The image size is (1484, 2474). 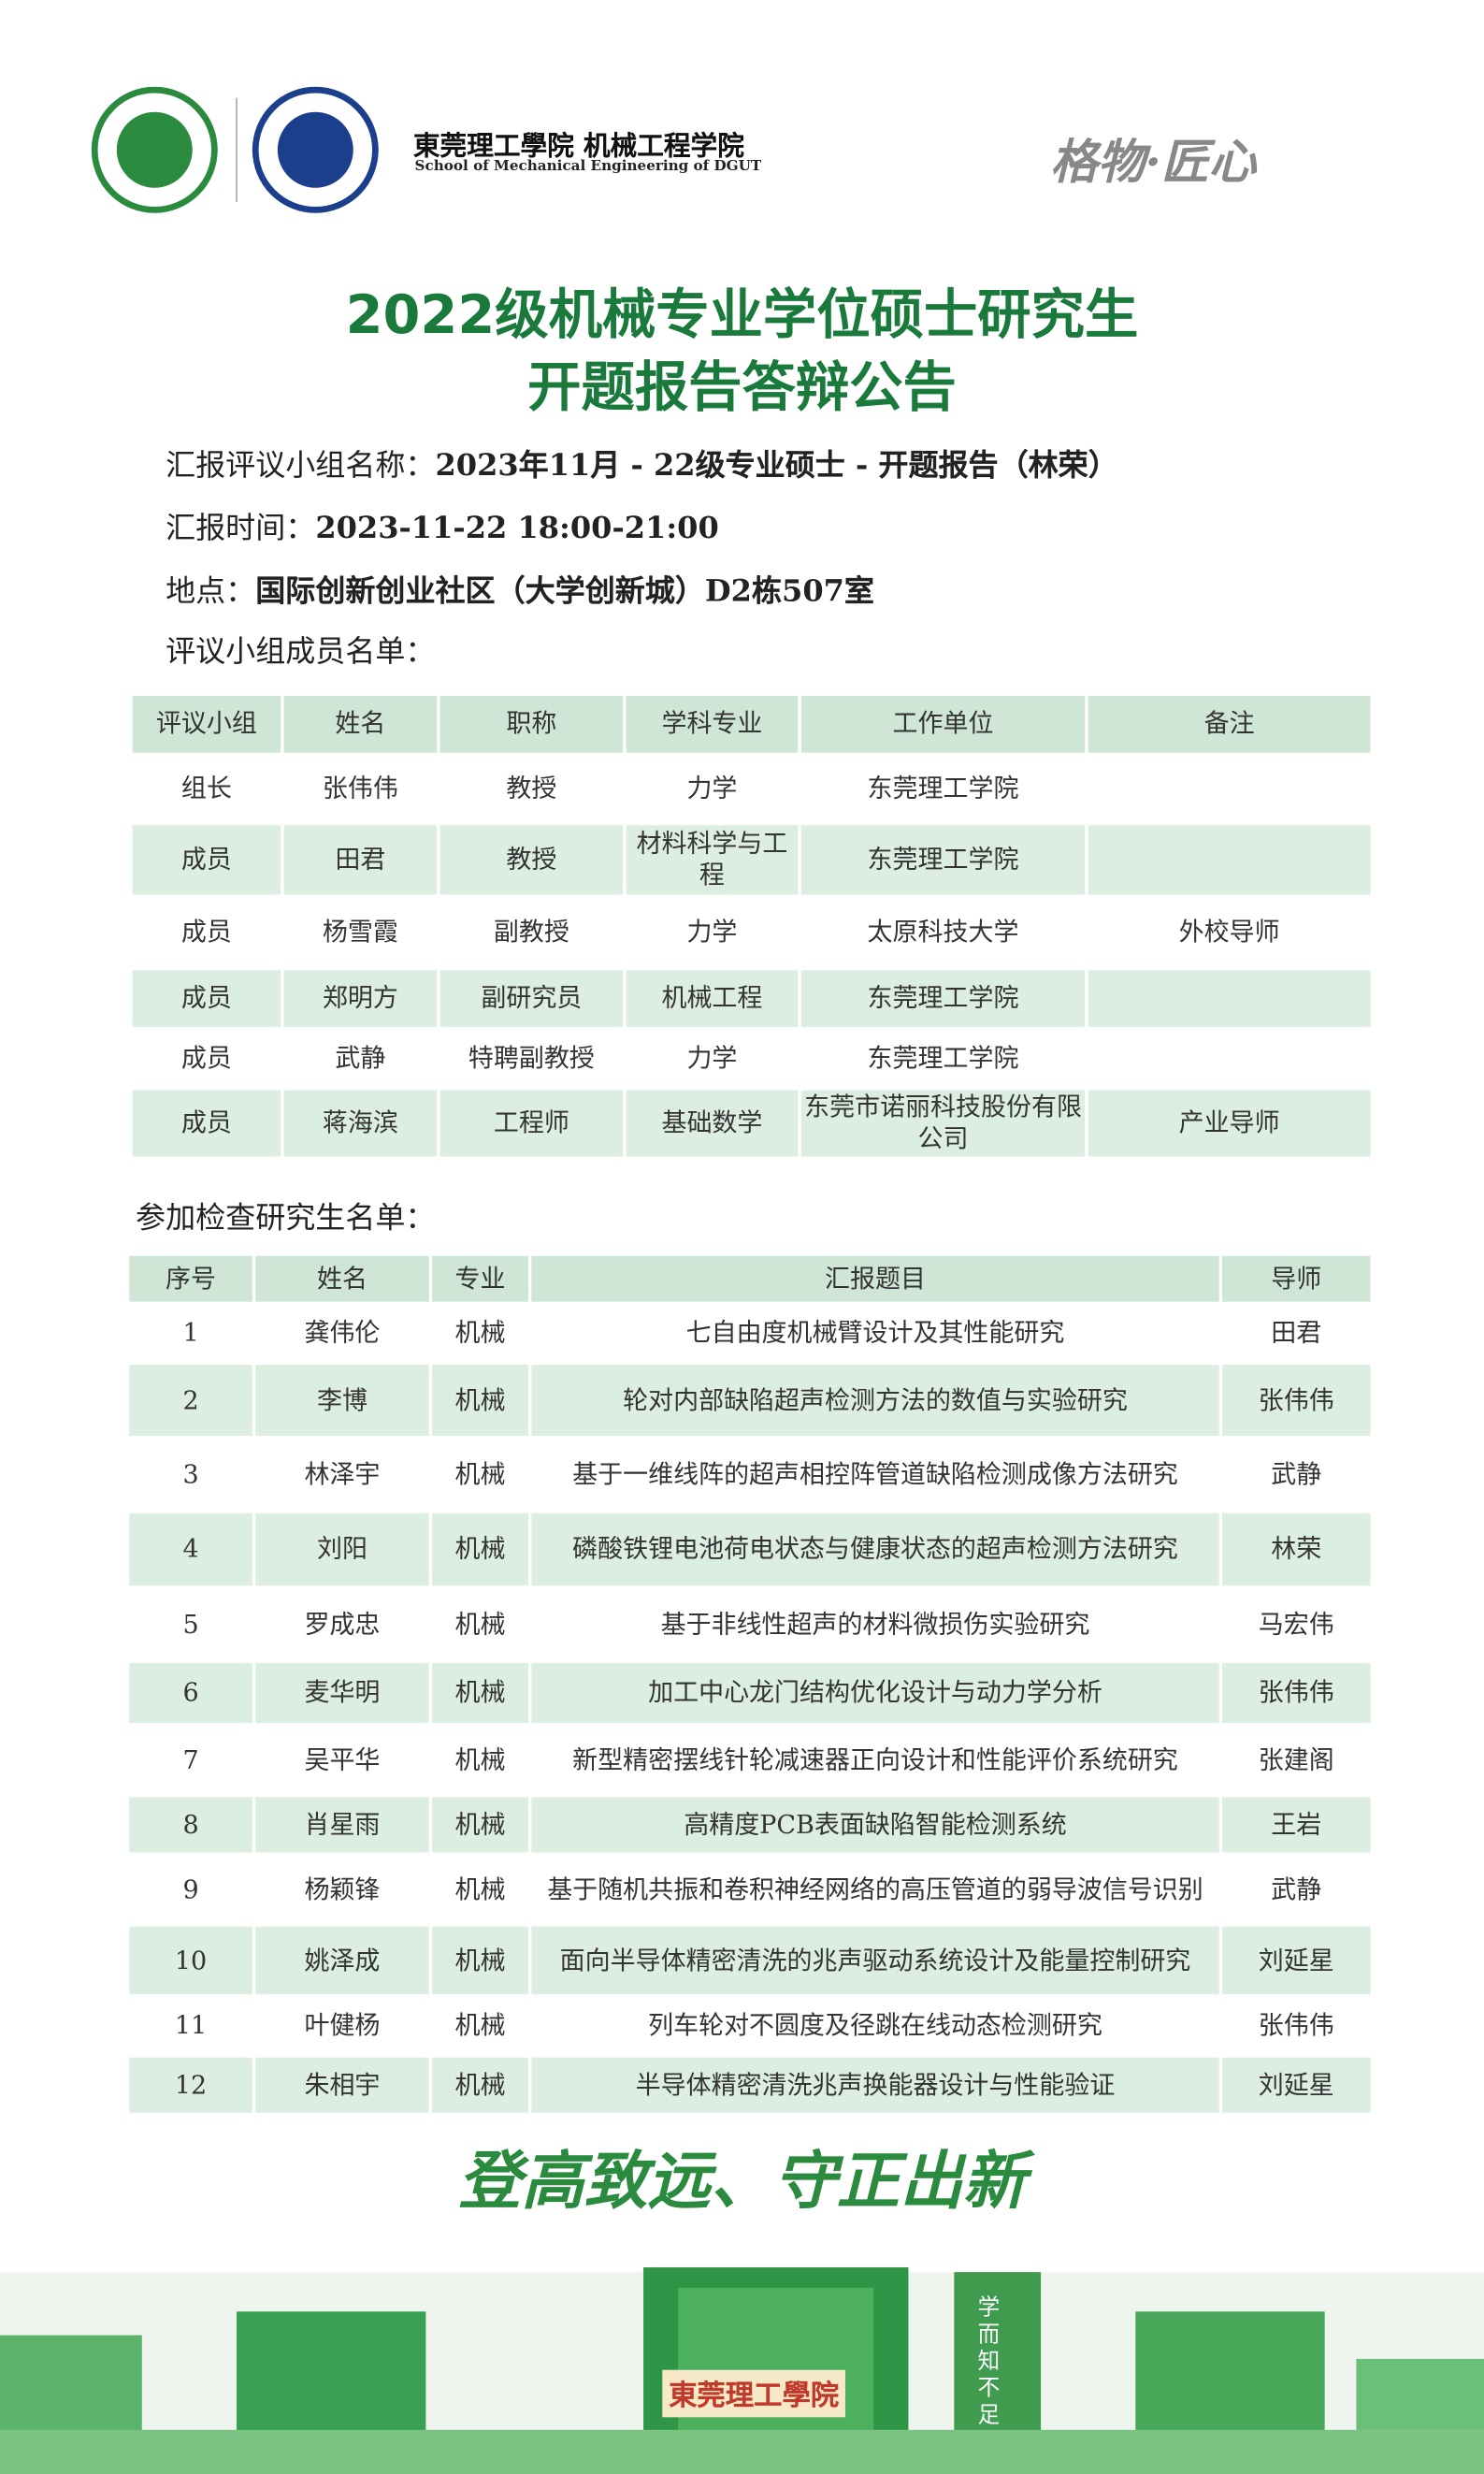 I want to click on cell: 7, so click(x=190, y=1760).